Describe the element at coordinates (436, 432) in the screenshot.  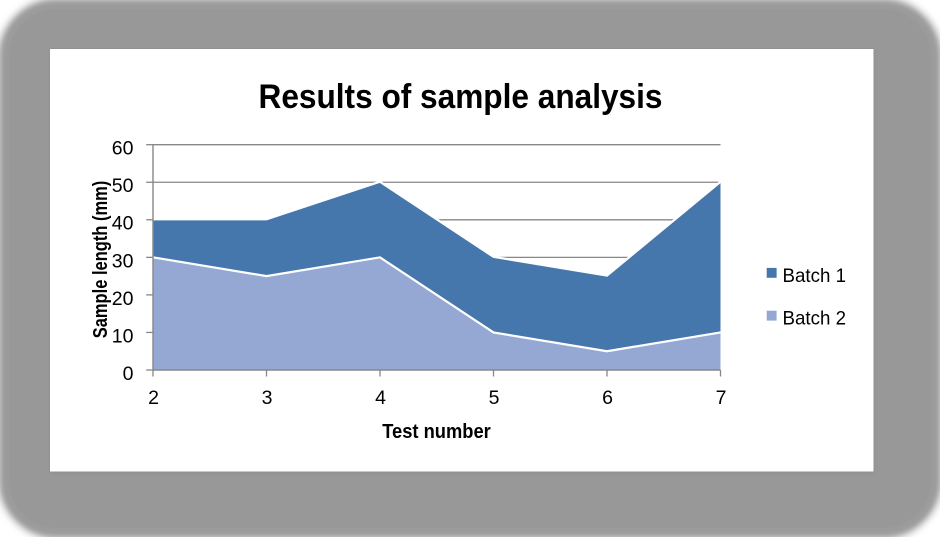
I see `svg-text: Test number` at that location.